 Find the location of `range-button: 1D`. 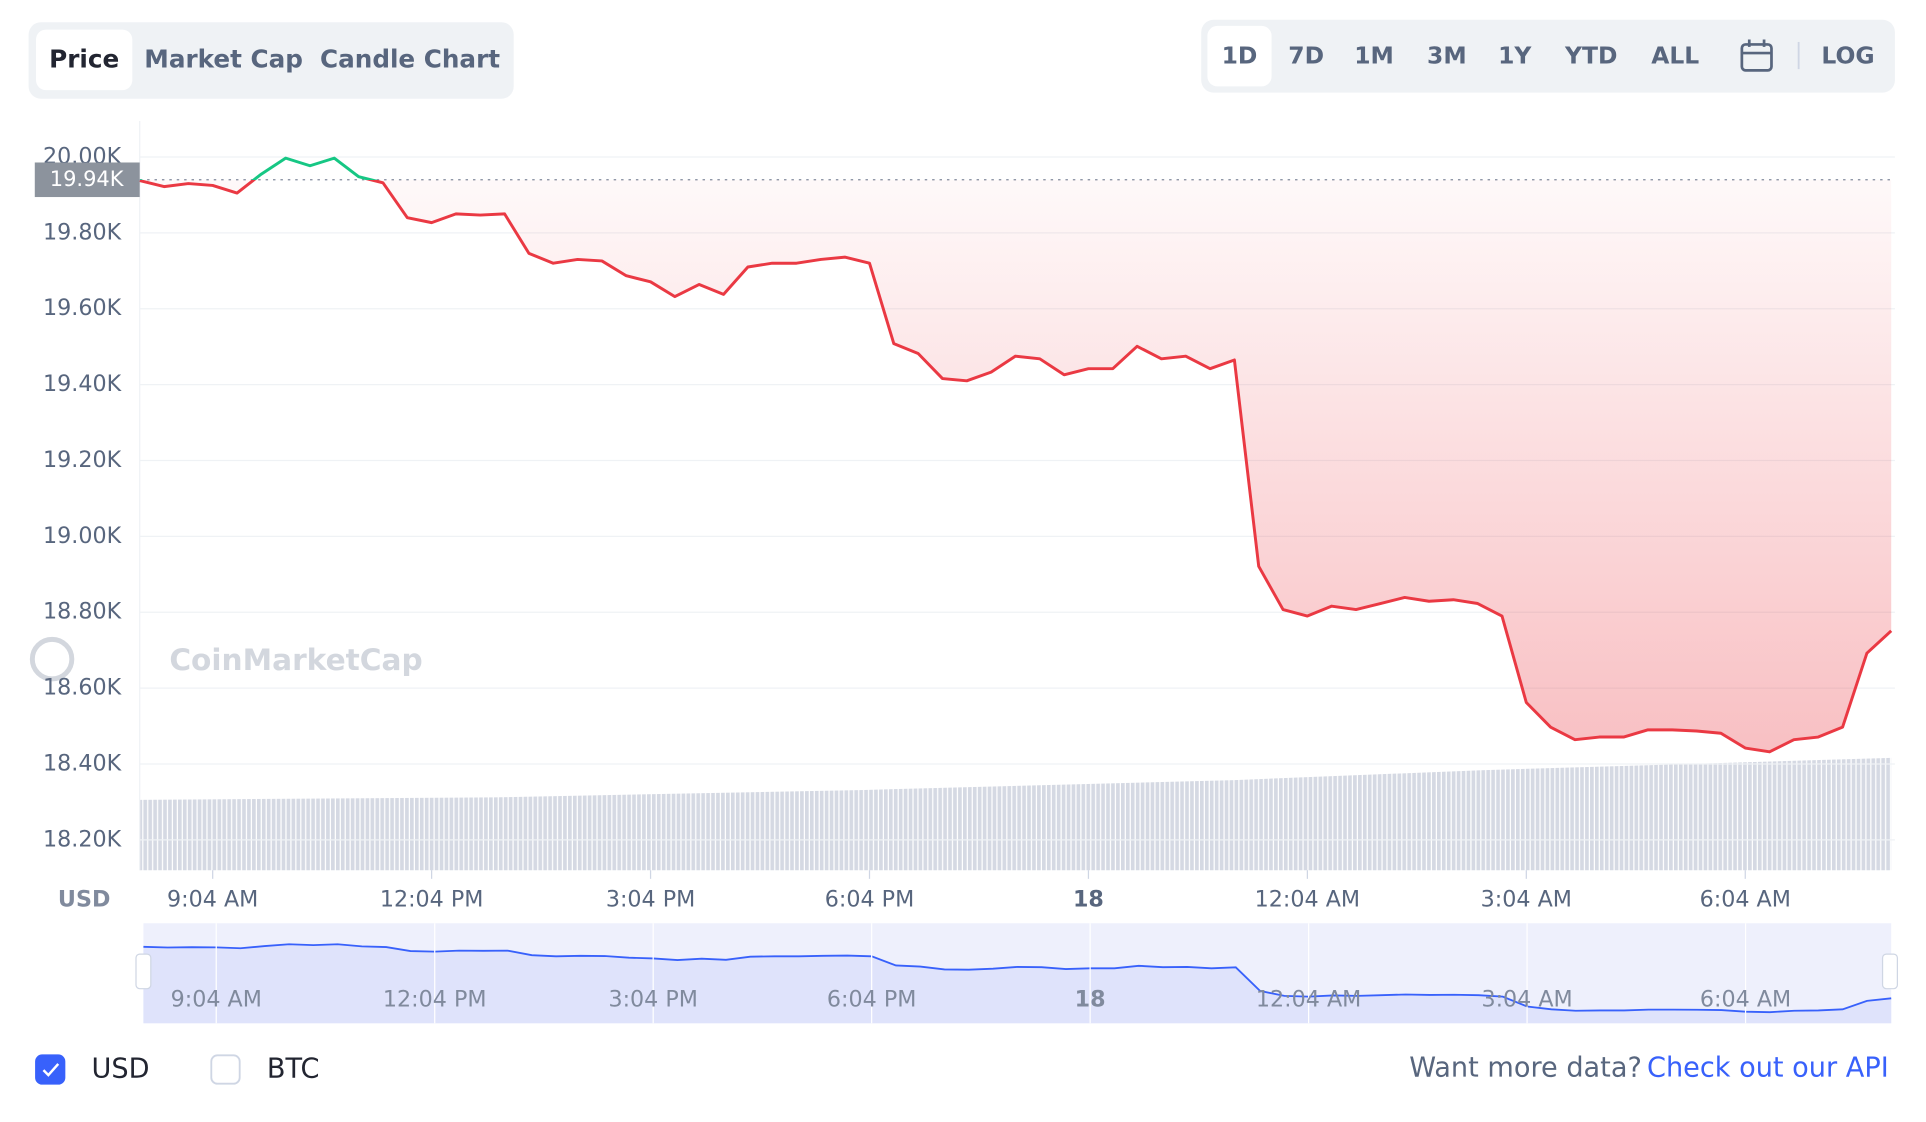

range-button: 1D is located at coordinates (1240, 55).